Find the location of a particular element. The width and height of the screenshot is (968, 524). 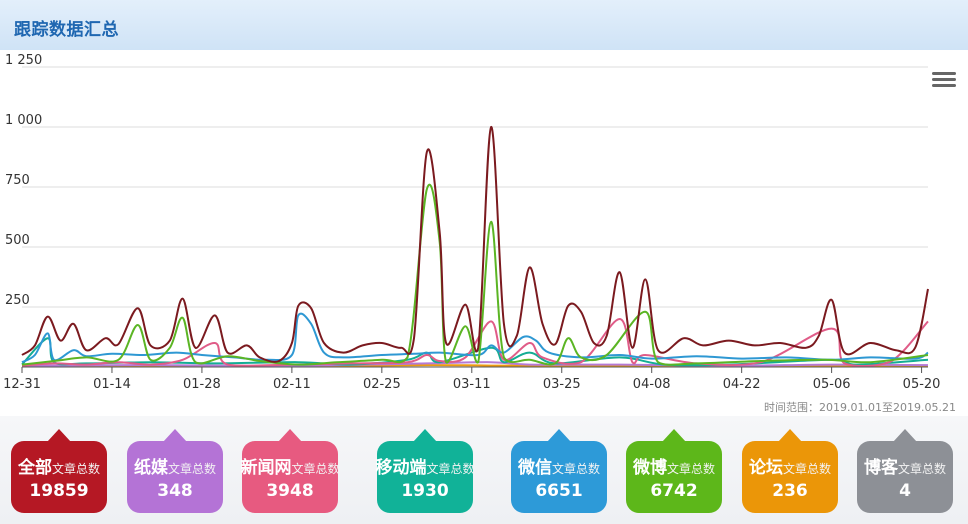

card-name: 新闻网 is located at coordinates (266, 468).